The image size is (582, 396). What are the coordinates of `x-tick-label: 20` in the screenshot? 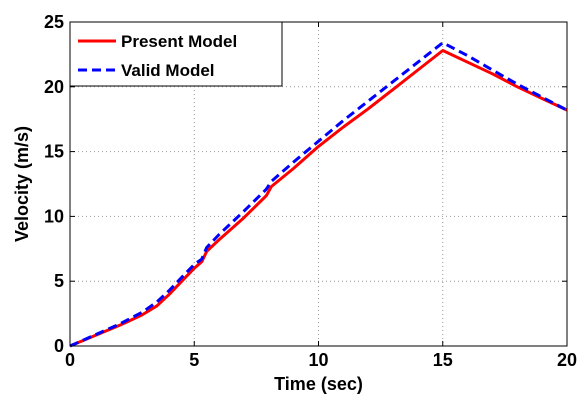 It's located at (567, 360).